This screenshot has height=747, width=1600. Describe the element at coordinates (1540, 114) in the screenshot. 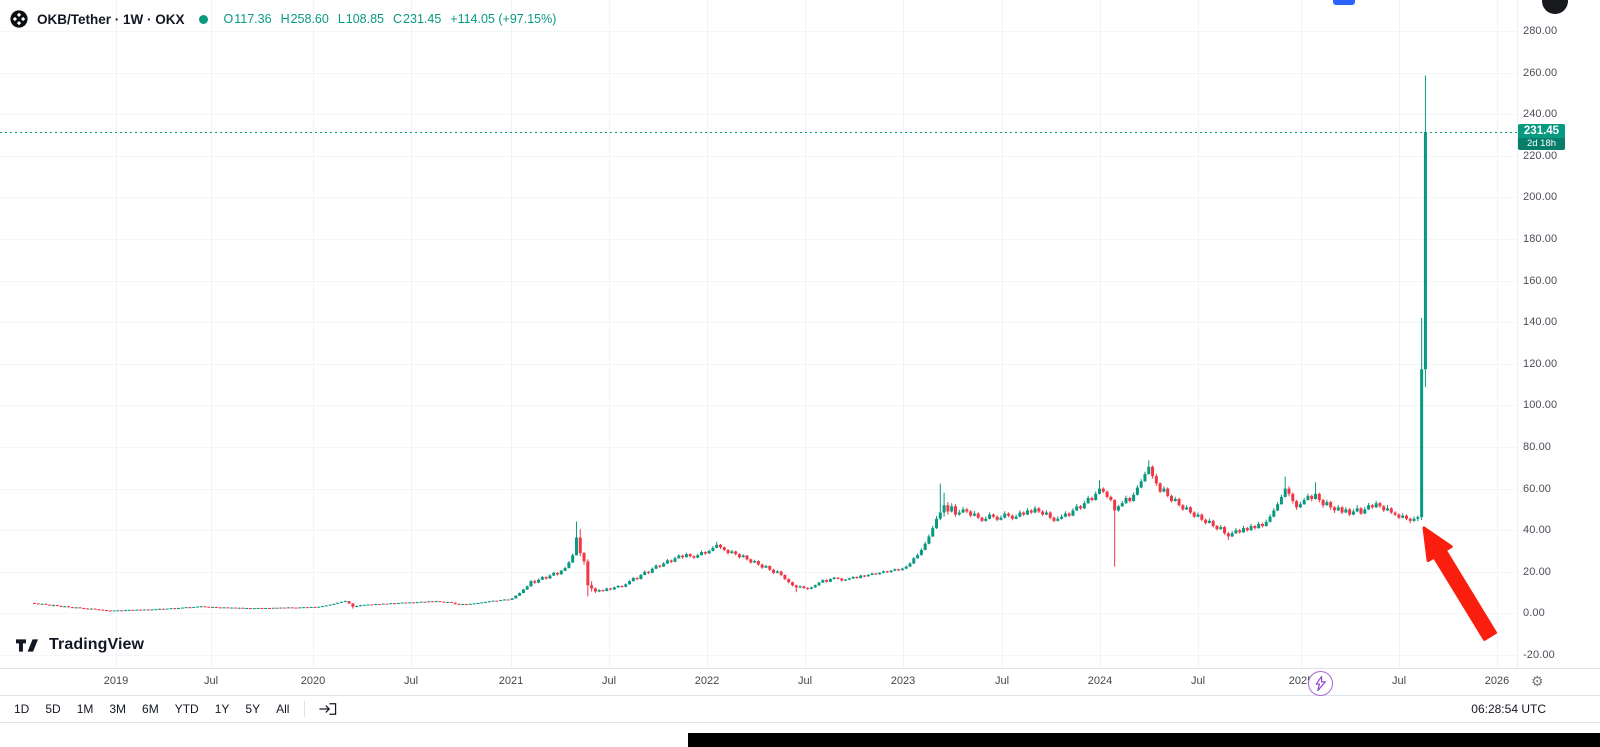

I see `price-tick-label: 240.00` at that location.